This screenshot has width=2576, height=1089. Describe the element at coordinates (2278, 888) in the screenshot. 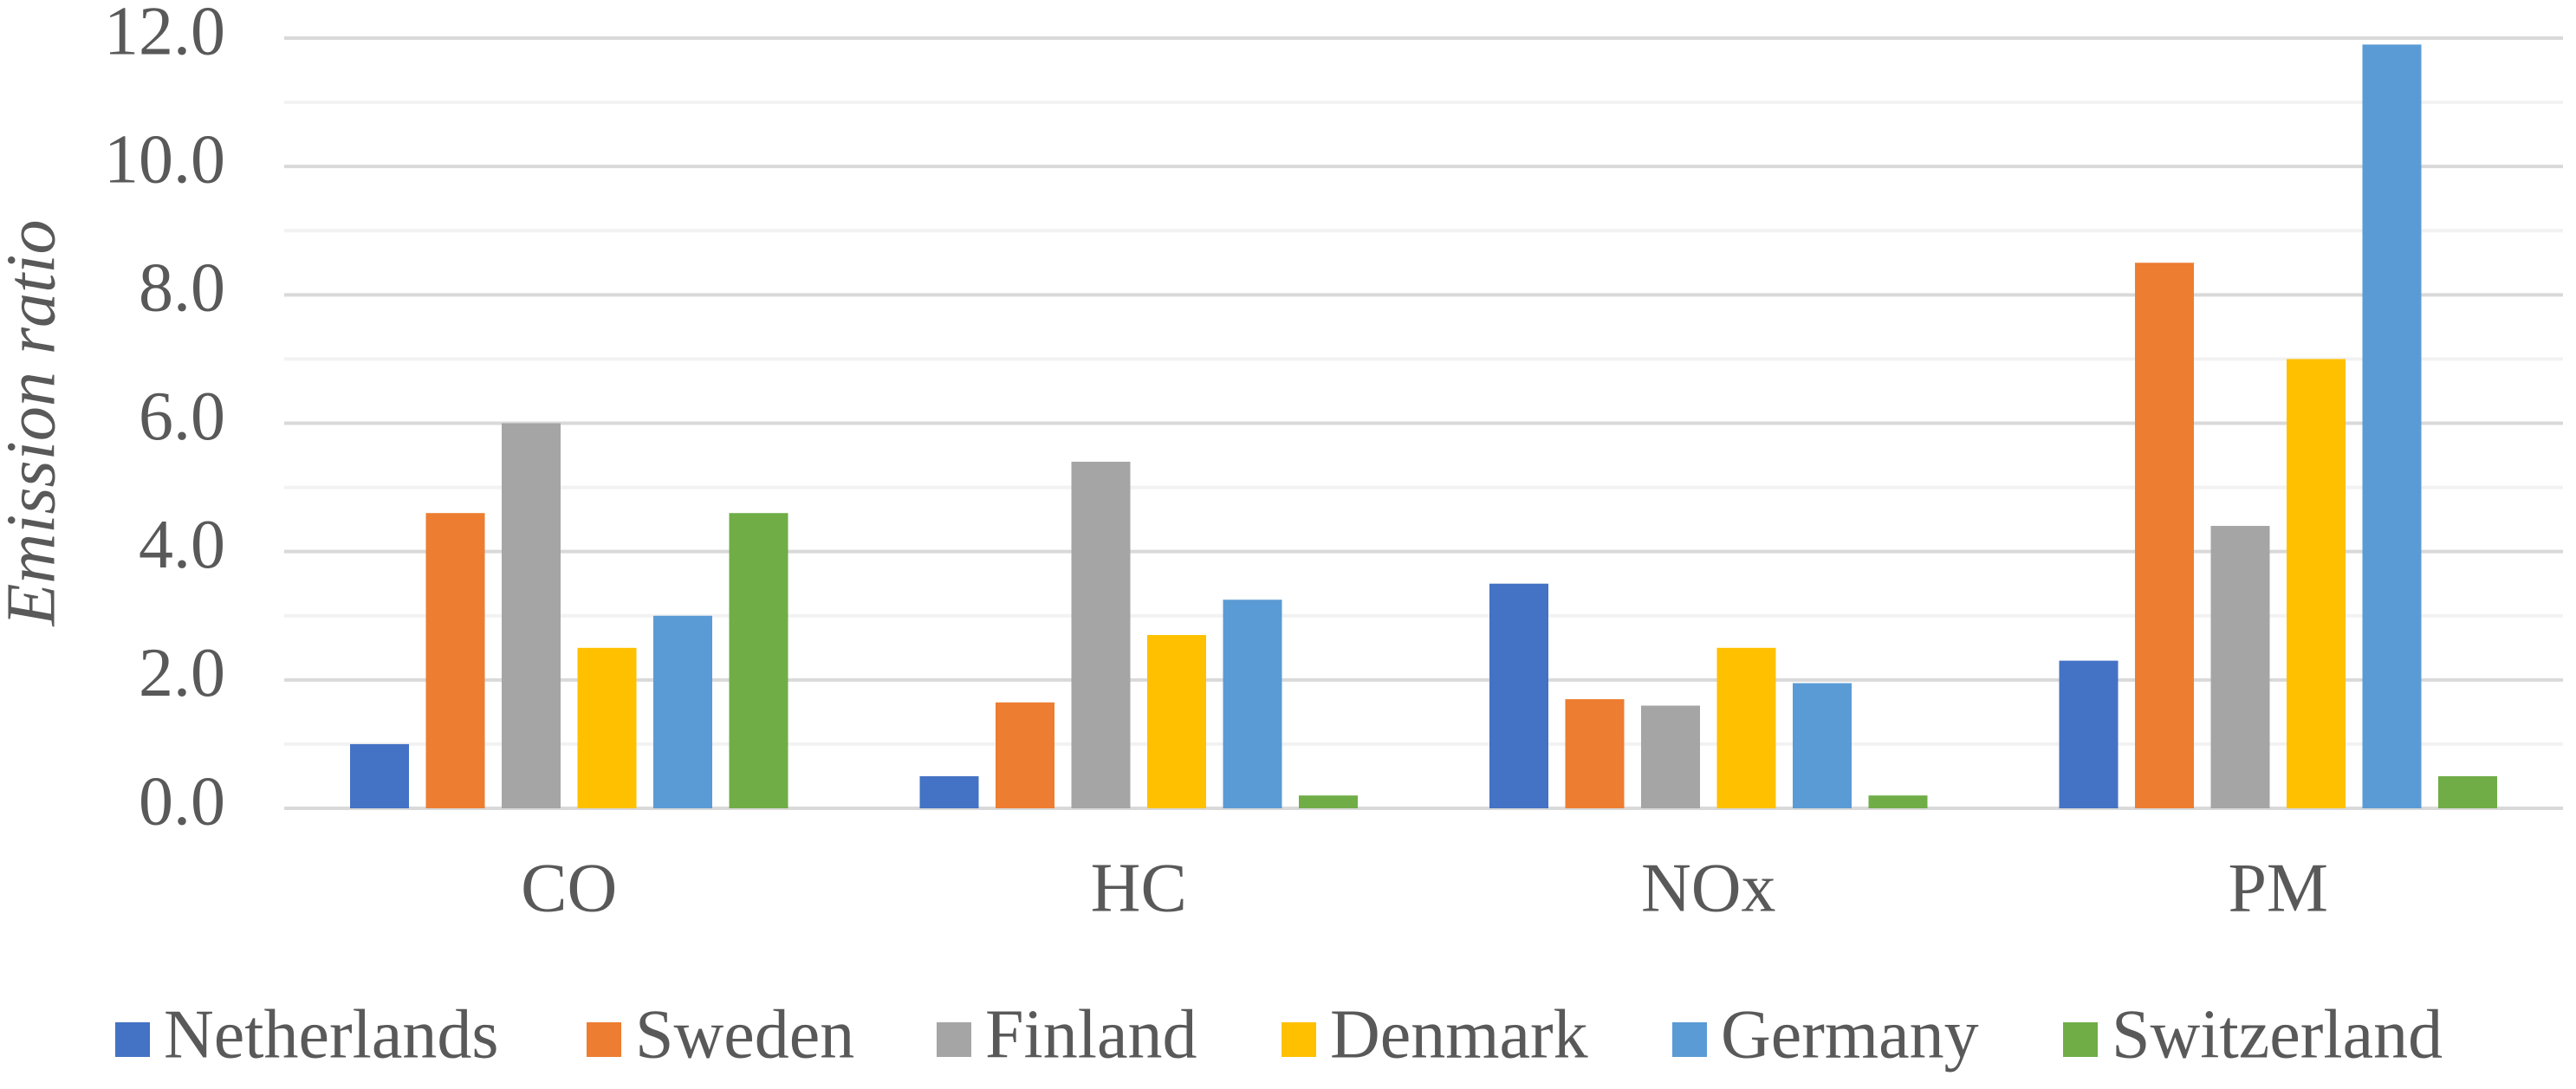

I see `x-tick-label: PM` at that location.